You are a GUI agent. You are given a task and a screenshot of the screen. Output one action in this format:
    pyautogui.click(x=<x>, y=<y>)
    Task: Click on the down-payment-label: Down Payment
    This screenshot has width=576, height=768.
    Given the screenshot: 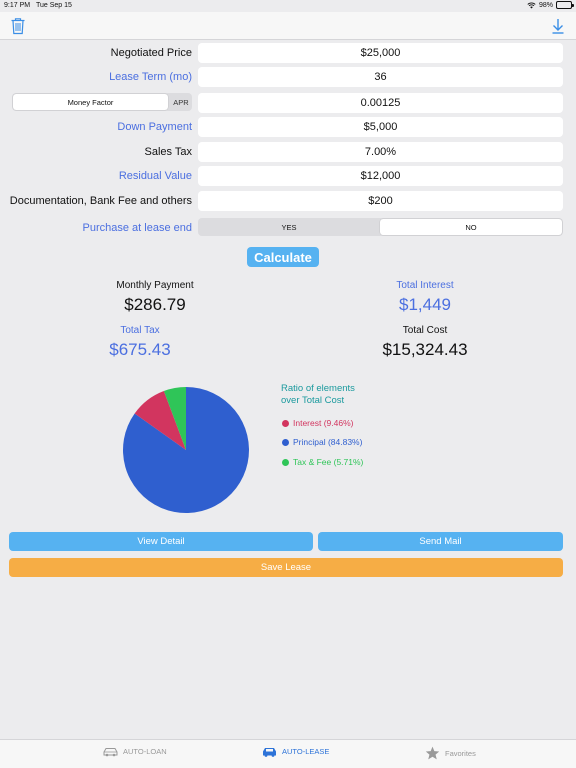 What is the action you would take?
    pyautogui.click(x=154, y=127)
    